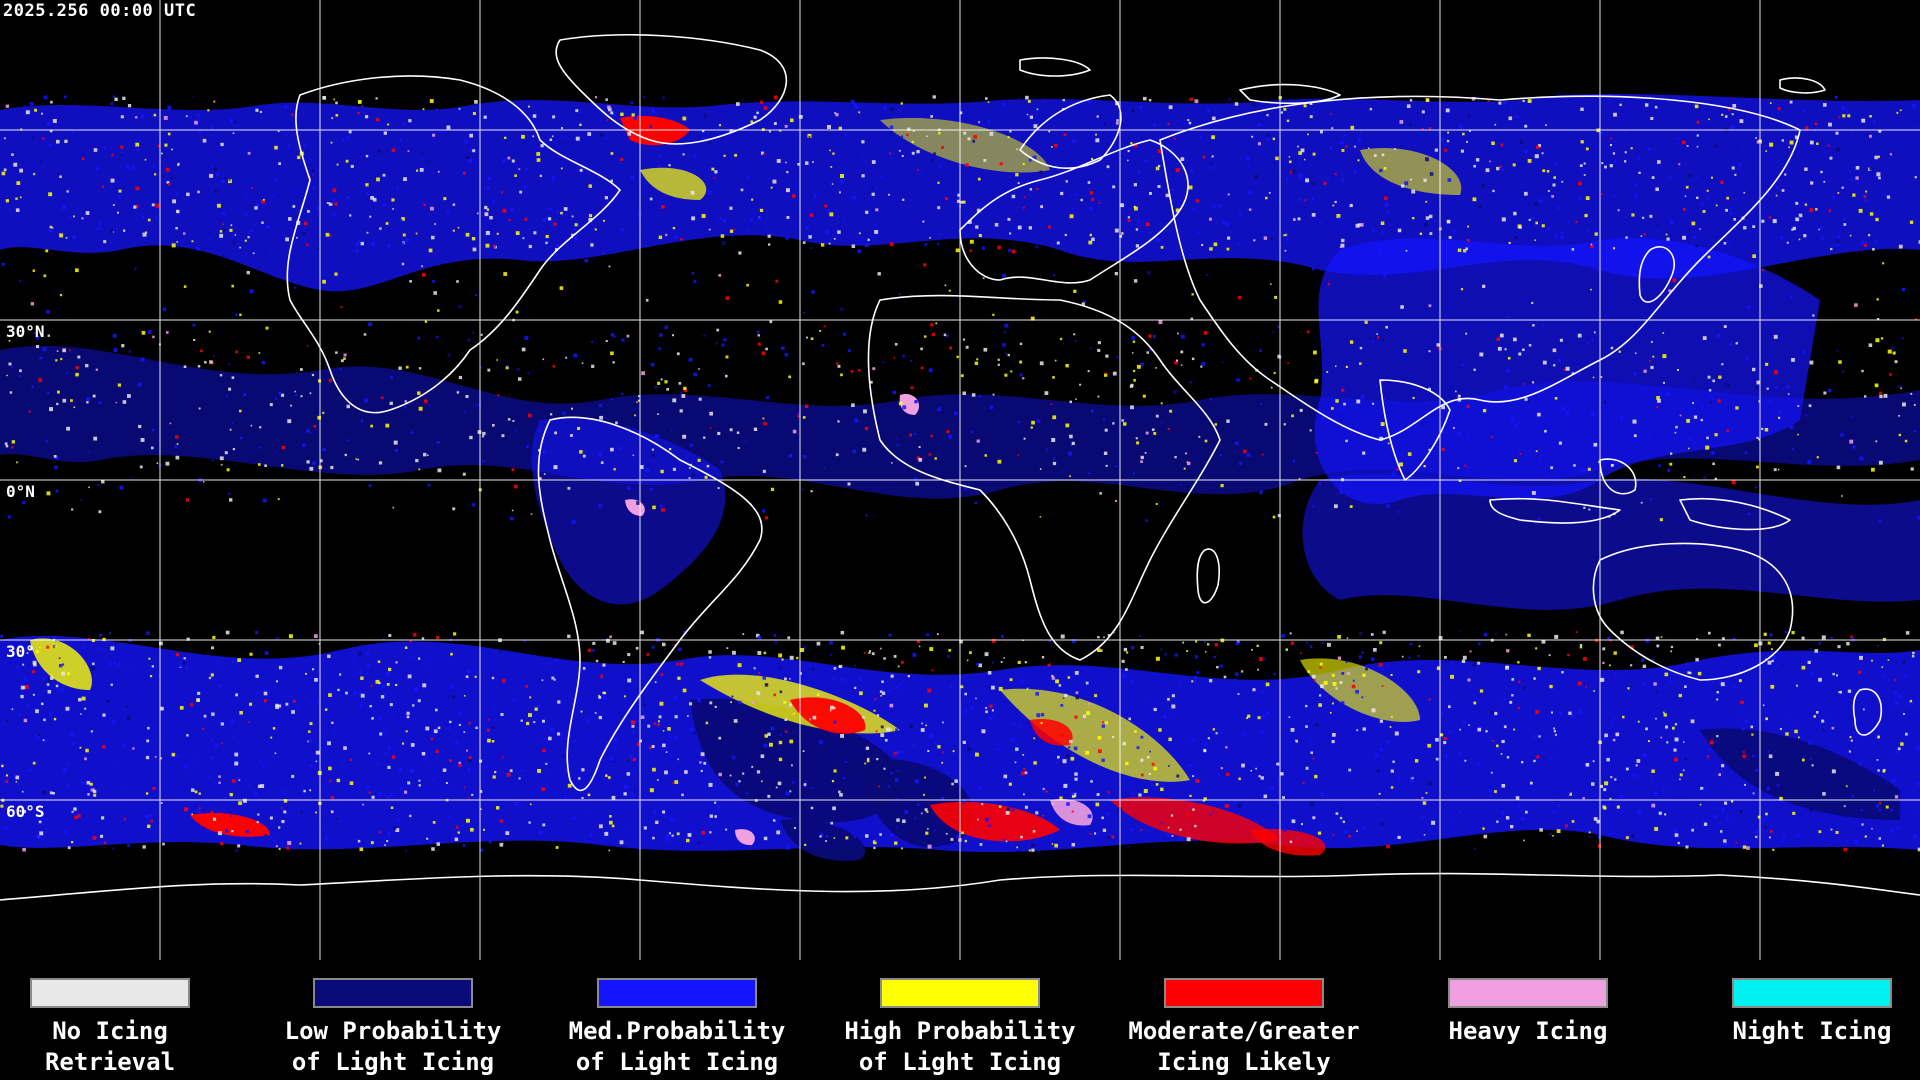  Describe the element at coordinates (1693, 611) in the screenshot. I see `australia-coastline` at that location.